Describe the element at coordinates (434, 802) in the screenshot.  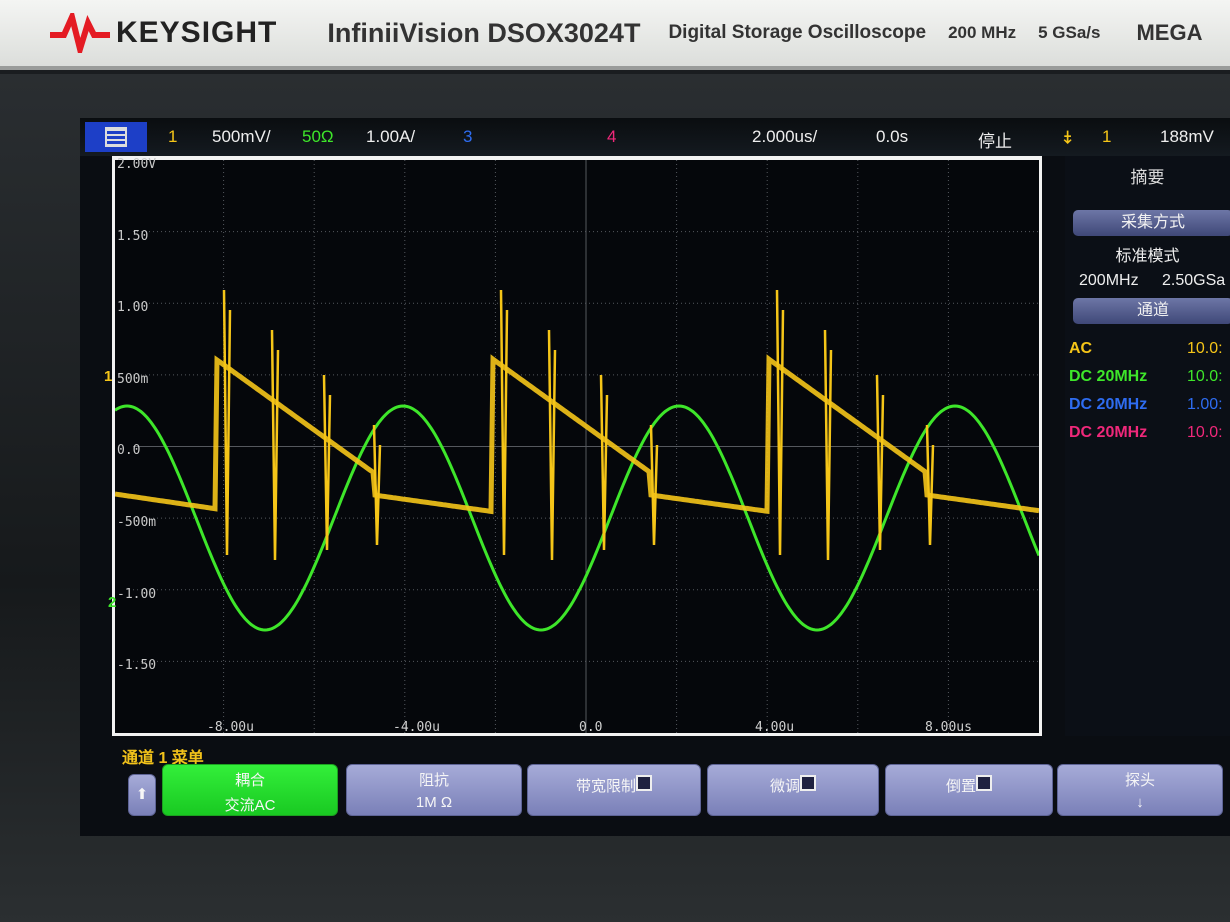
I see `softkey-value: 1M Ω` at that location.